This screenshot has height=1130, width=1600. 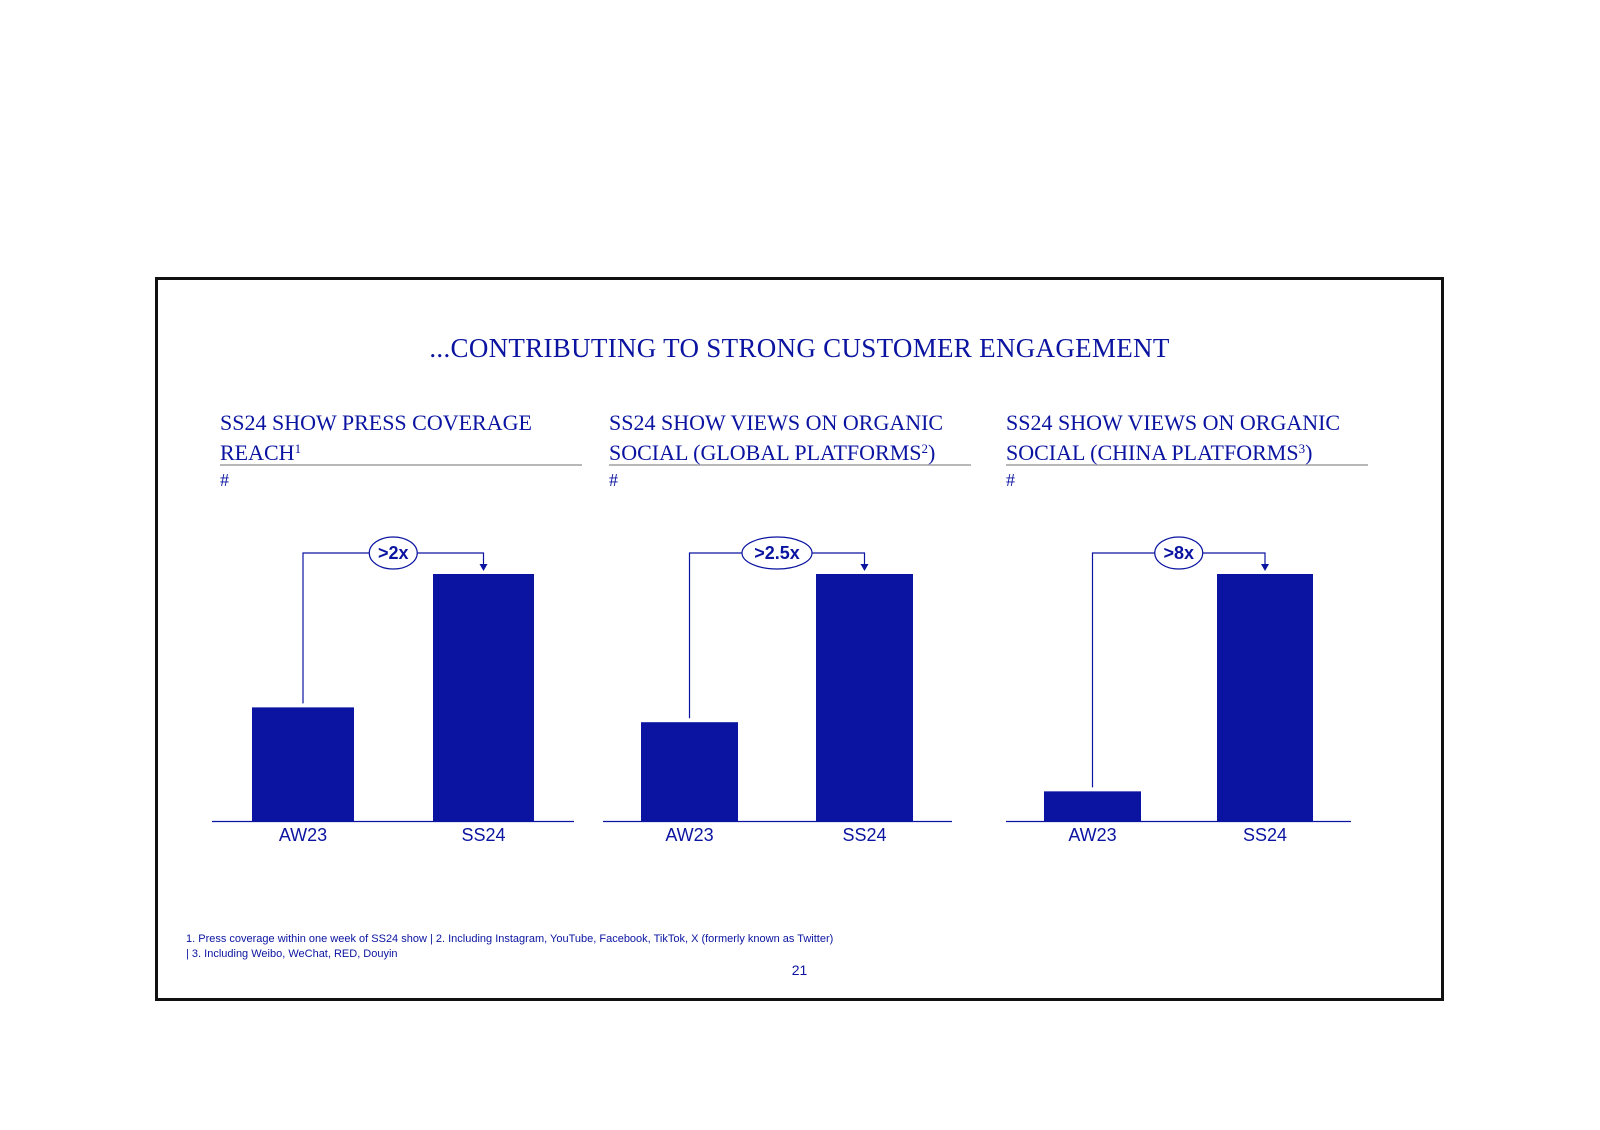 What do you see at coordinates (925, 448) in the screenshot?
I see `panel-title-footnote-ref: 2` at bounding box center [925, 448].